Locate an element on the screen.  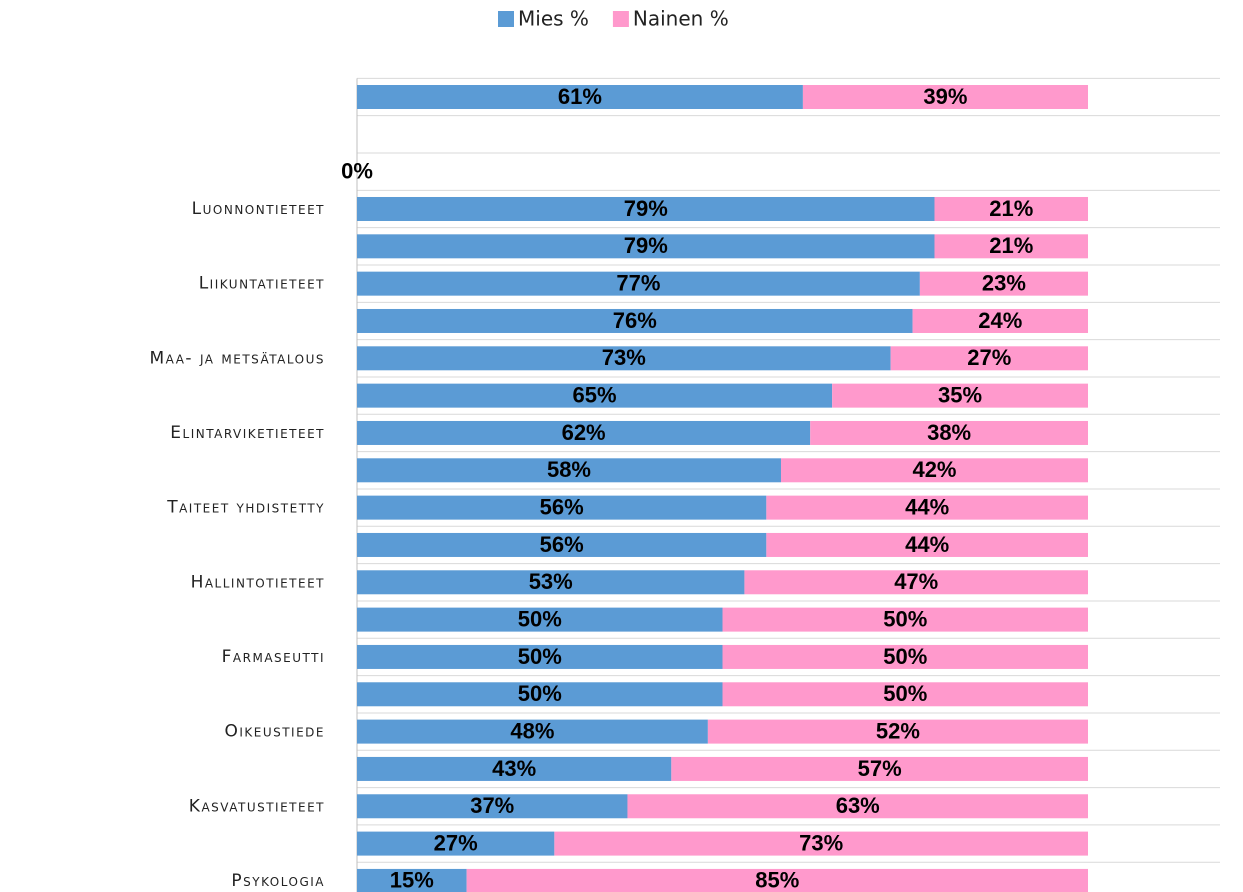
value-label: 52% is located at coordinates (898, 730).